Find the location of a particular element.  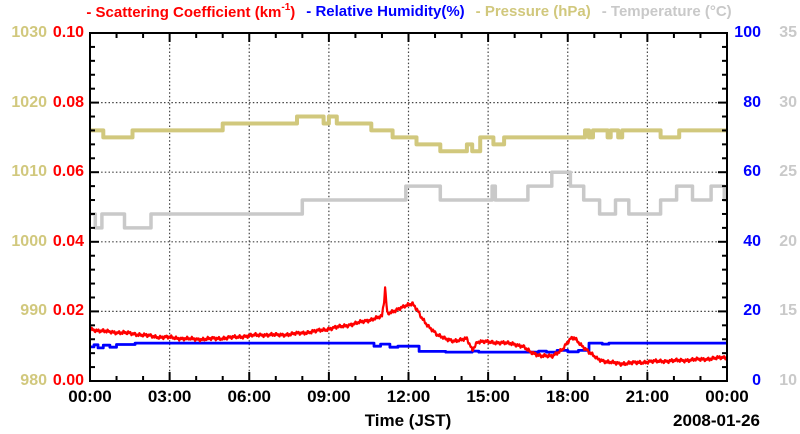

series-scattering is located at coordinates (408, 326).